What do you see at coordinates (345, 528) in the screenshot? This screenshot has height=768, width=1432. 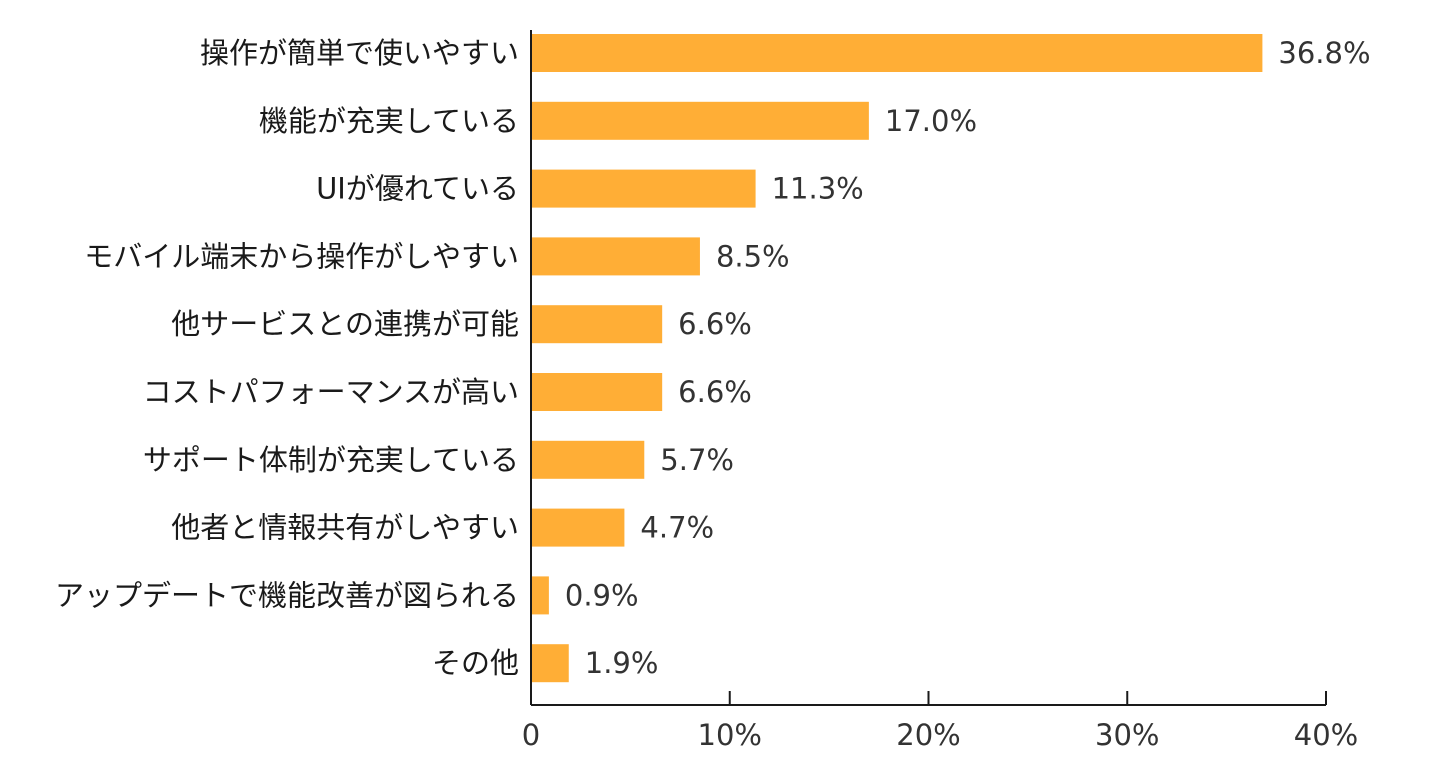 I see `category-label-7: 他者と情報共有がしやすい` at bounding box center [345, 528].